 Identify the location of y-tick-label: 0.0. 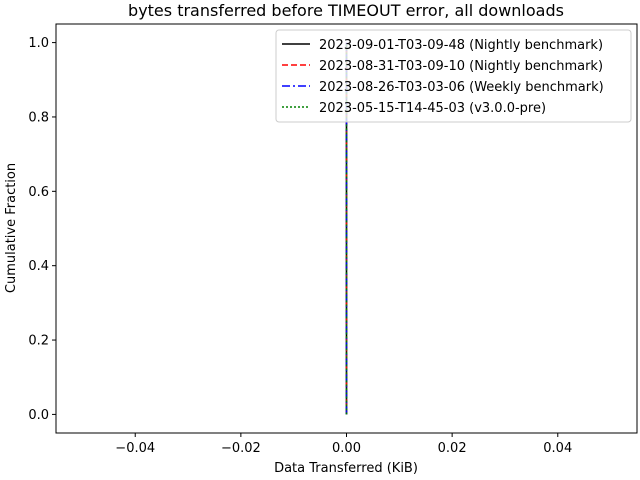
(38, 415).